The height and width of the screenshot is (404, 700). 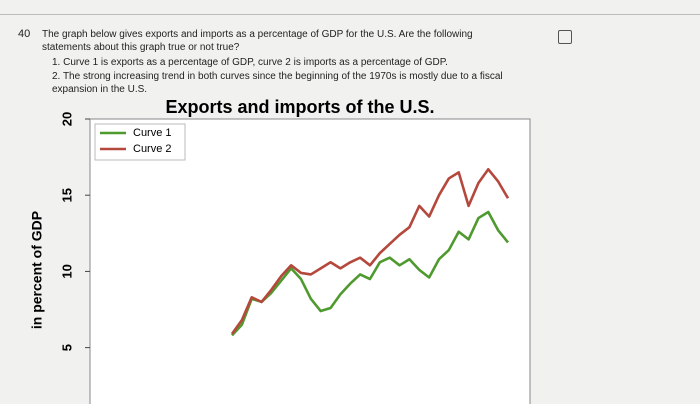 What do you see at coordinates (66, 347) in the screenshot?
I see `y-tick-label: 5` at bounding box center [66, 347].